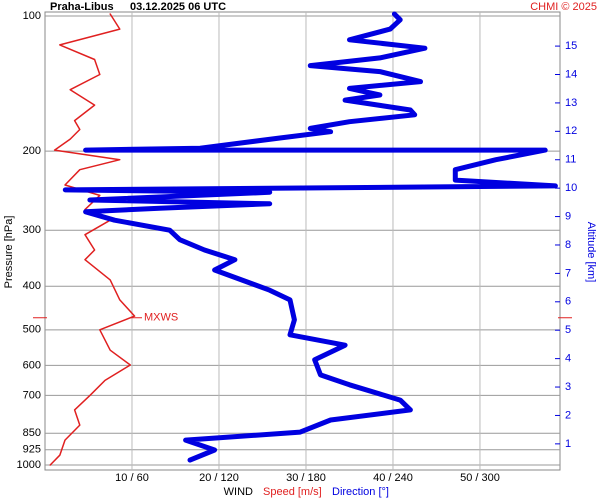 The width and height of the screenshot is (600, 500). What do you see at coordinates (32, 16) in the screenshot?
I see `y-tick-label: 100` at bounding box center [32, 16].